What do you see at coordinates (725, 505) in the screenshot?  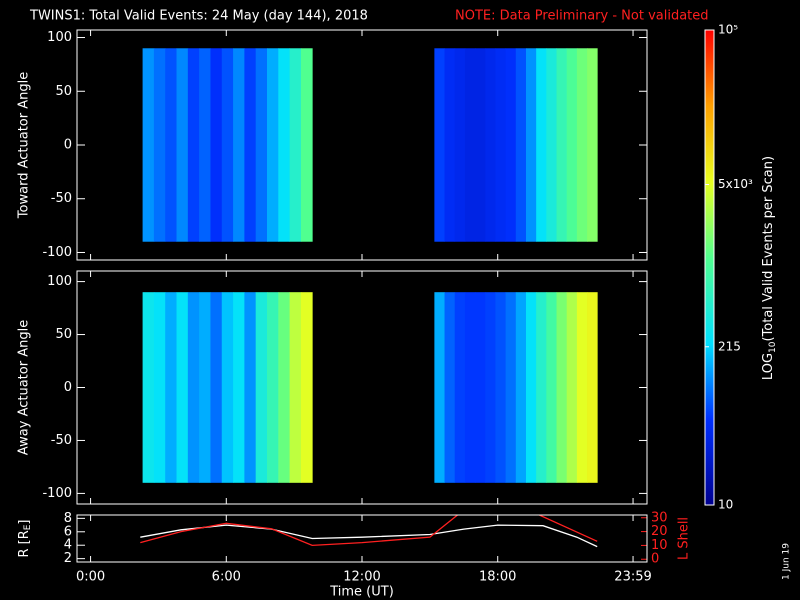 I see `colorbar-tick-label: 10` at bounding box center [725, 505].